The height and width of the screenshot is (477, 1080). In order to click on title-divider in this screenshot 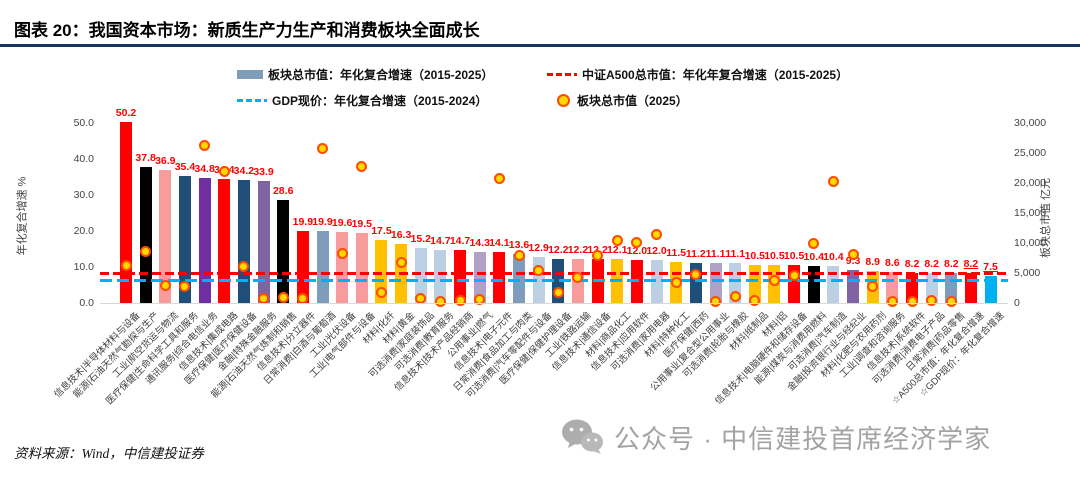, I will do `click(540, 45)`.